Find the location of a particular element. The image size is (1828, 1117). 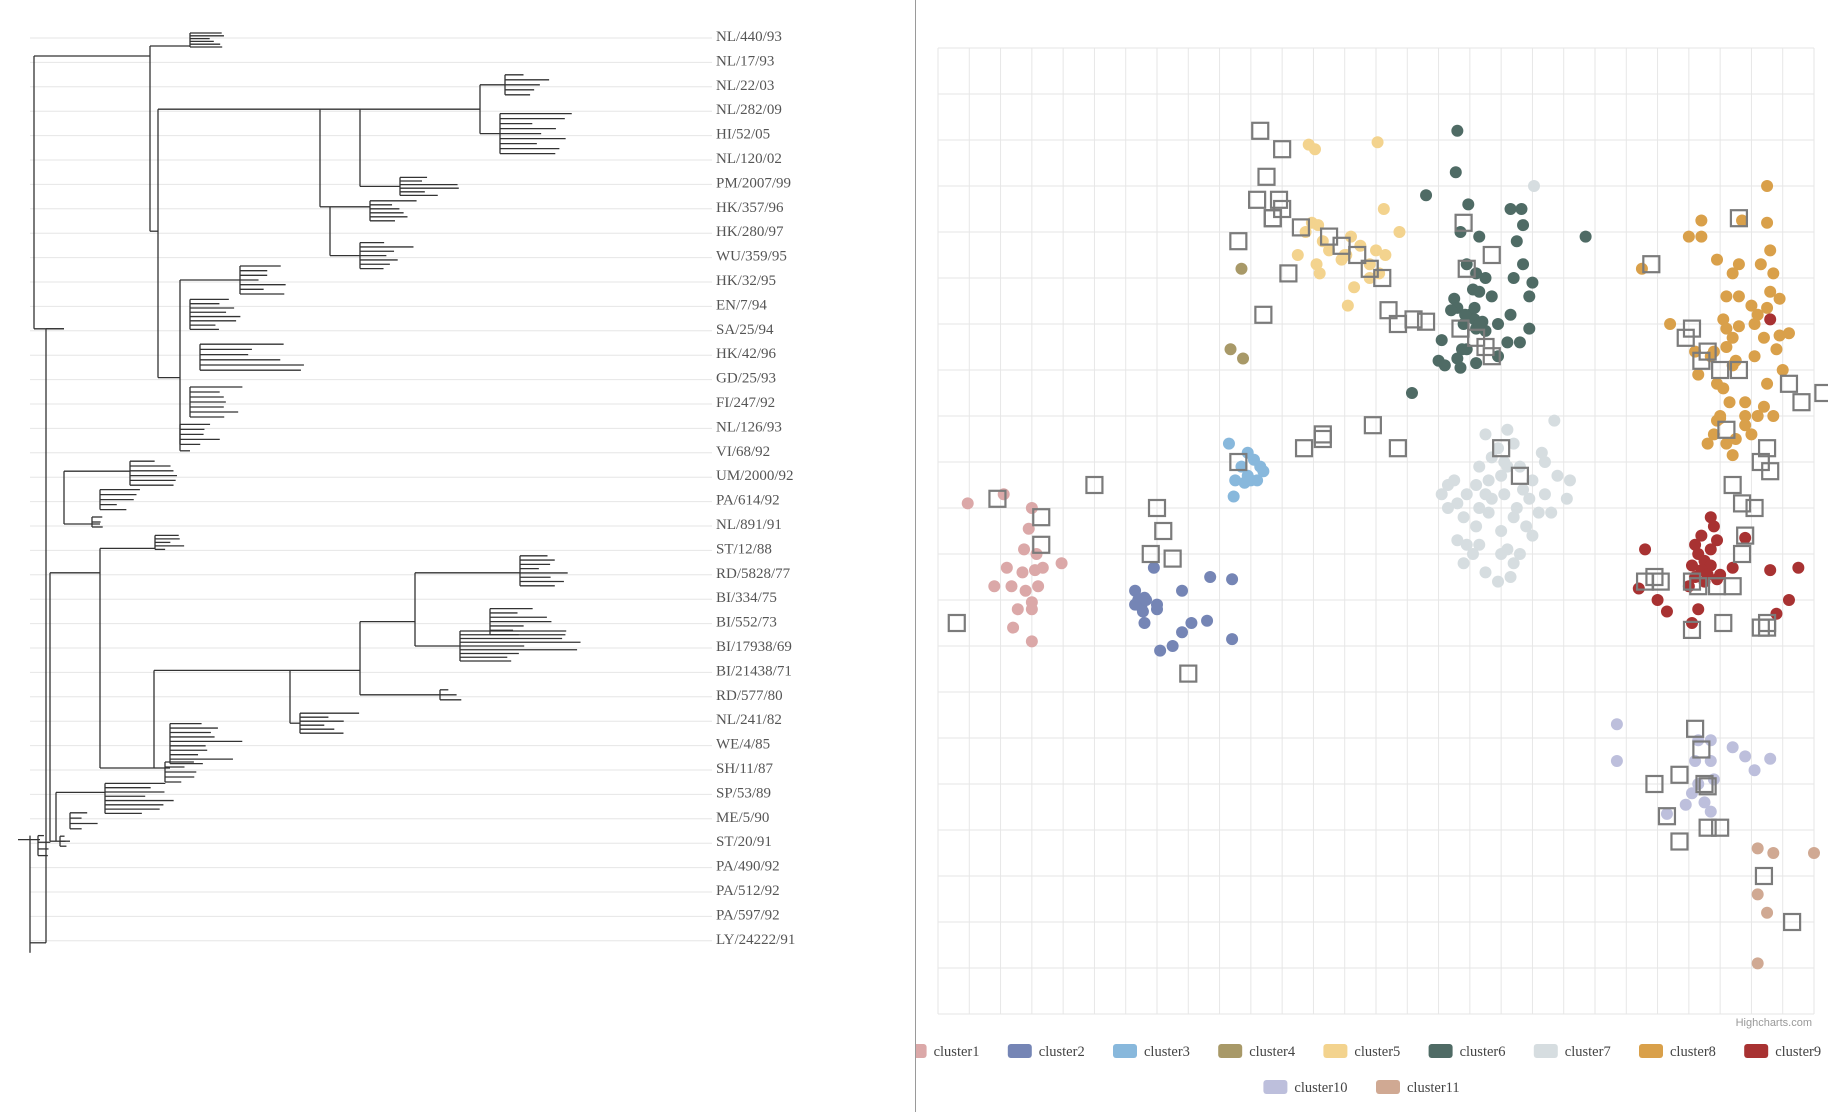

legend-item-cluster8: cluster8 is located at coordinates (1677, 1052).